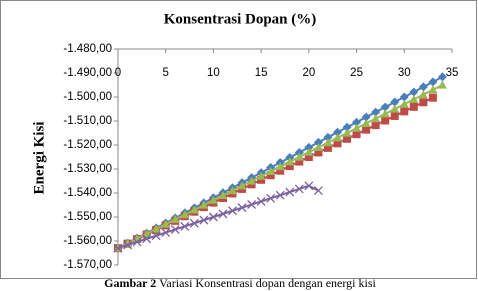  What do you see at coordinates (87, 73) in the screenshot?
I see `y-tick-label: -1.490,00` at bounding box center [87, 73].